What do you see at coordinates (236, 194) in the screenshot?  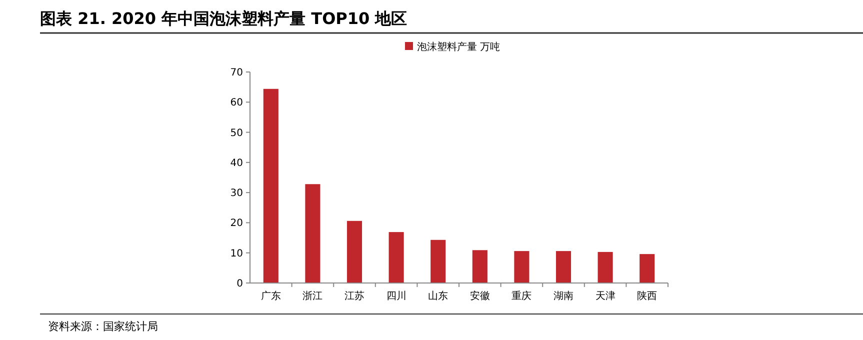 I see `y-tick-label: 30` at bounding box center [236, 194].